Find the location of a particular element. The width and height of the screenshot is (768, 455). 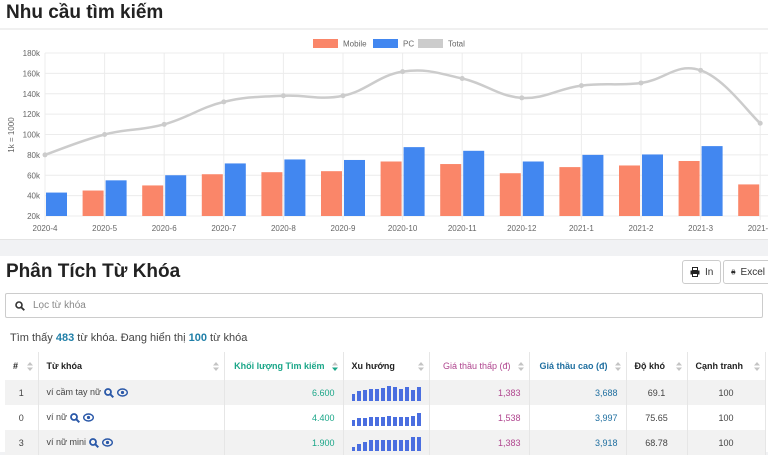

col-competition: Cạnh tranh is located at coordinates (726, 366).